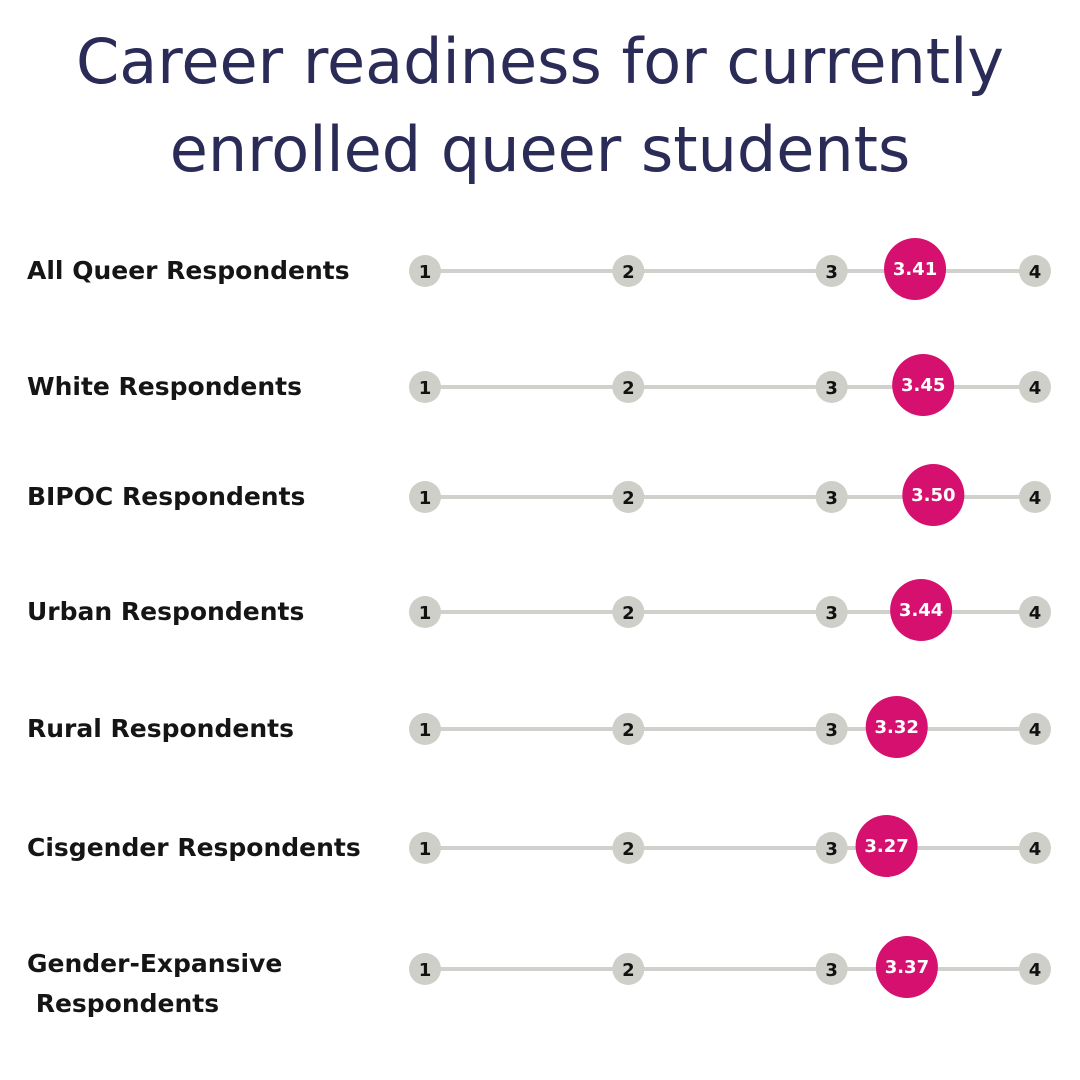 This screenshot has width=1080, height=1080. I want to click on category-label: Rural Respondents, so click(160, 729).